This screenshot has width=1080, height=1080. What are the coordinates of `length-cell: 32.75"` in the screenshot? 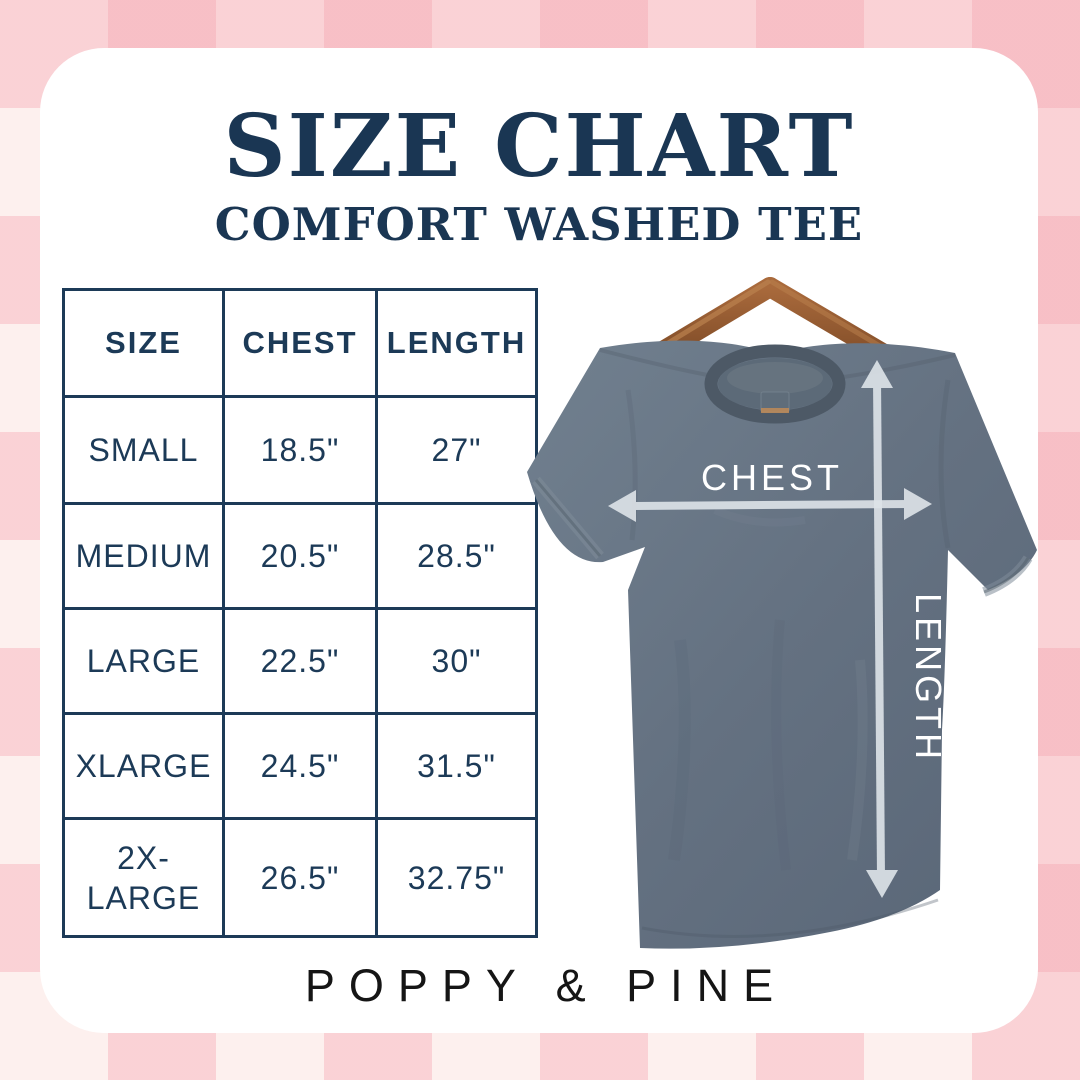 It's located at (456, 877).